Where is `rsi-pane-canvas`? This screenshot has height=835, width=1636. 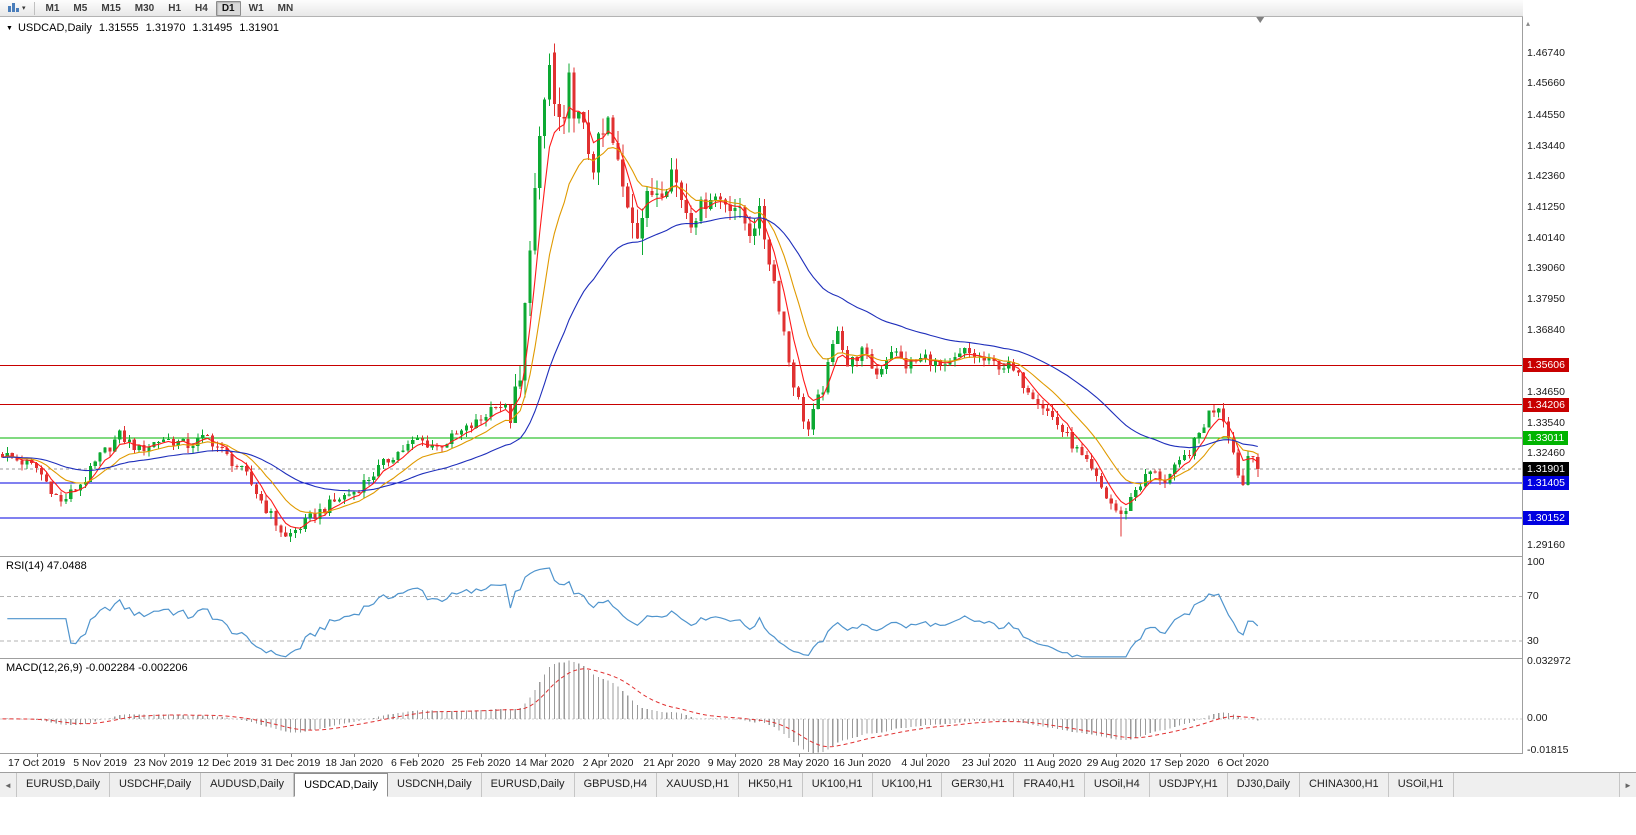
rsi-pane-canvas is located at coordinates (761, 607).